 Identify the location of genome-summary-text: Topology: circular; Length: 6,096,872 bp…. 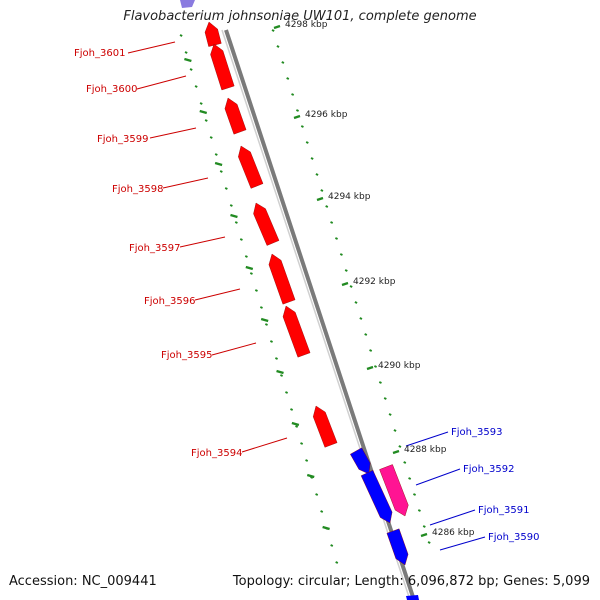
(411, 581).